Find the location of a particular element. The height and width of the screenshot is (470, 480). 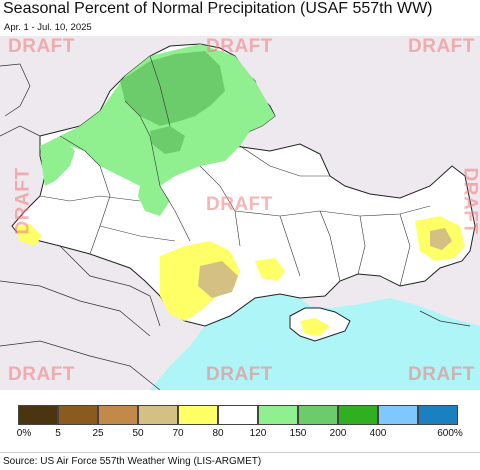

darker-green-region is located at coordinates (172, 88).